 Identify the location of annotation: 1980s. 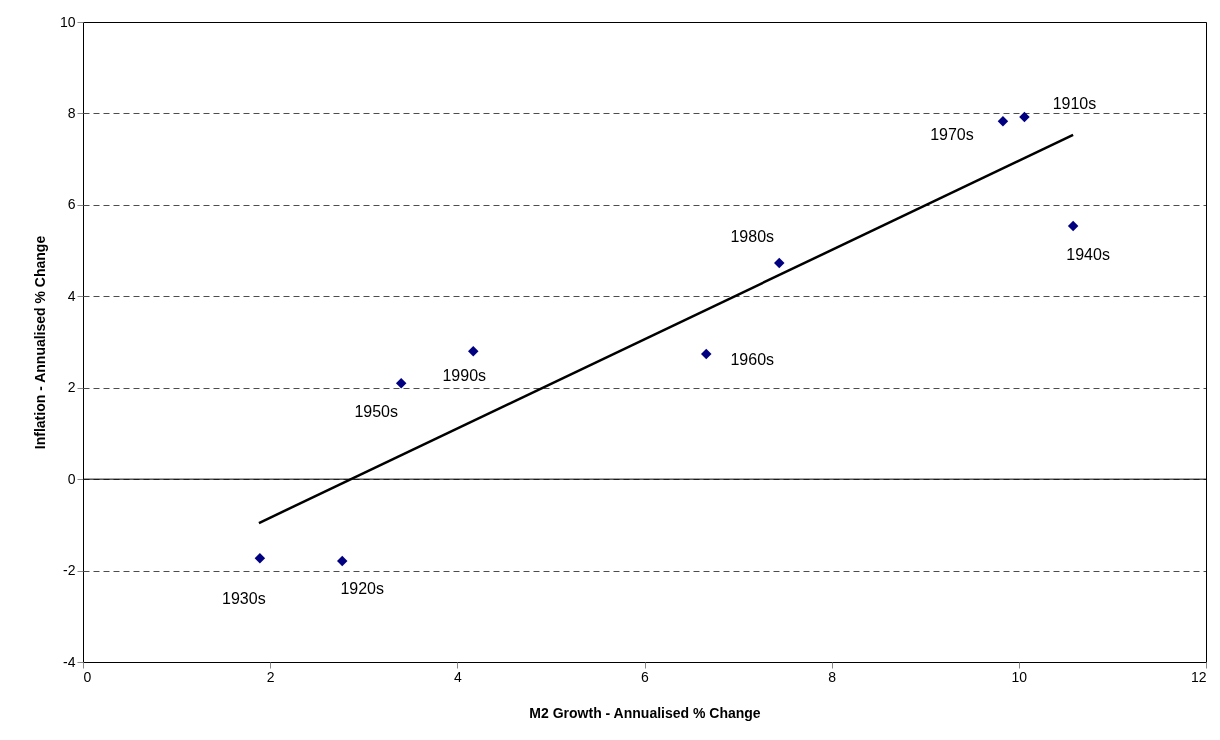
(752, 236).